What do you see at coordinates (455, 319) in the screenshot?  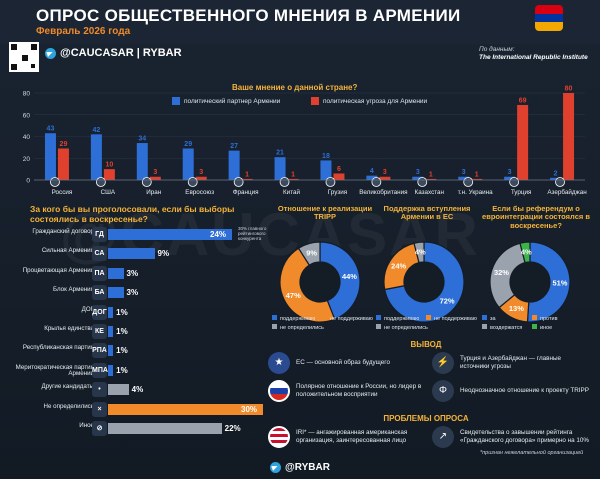 I see `legend-label: не поддерживаю` at bounding box center [455, 319].